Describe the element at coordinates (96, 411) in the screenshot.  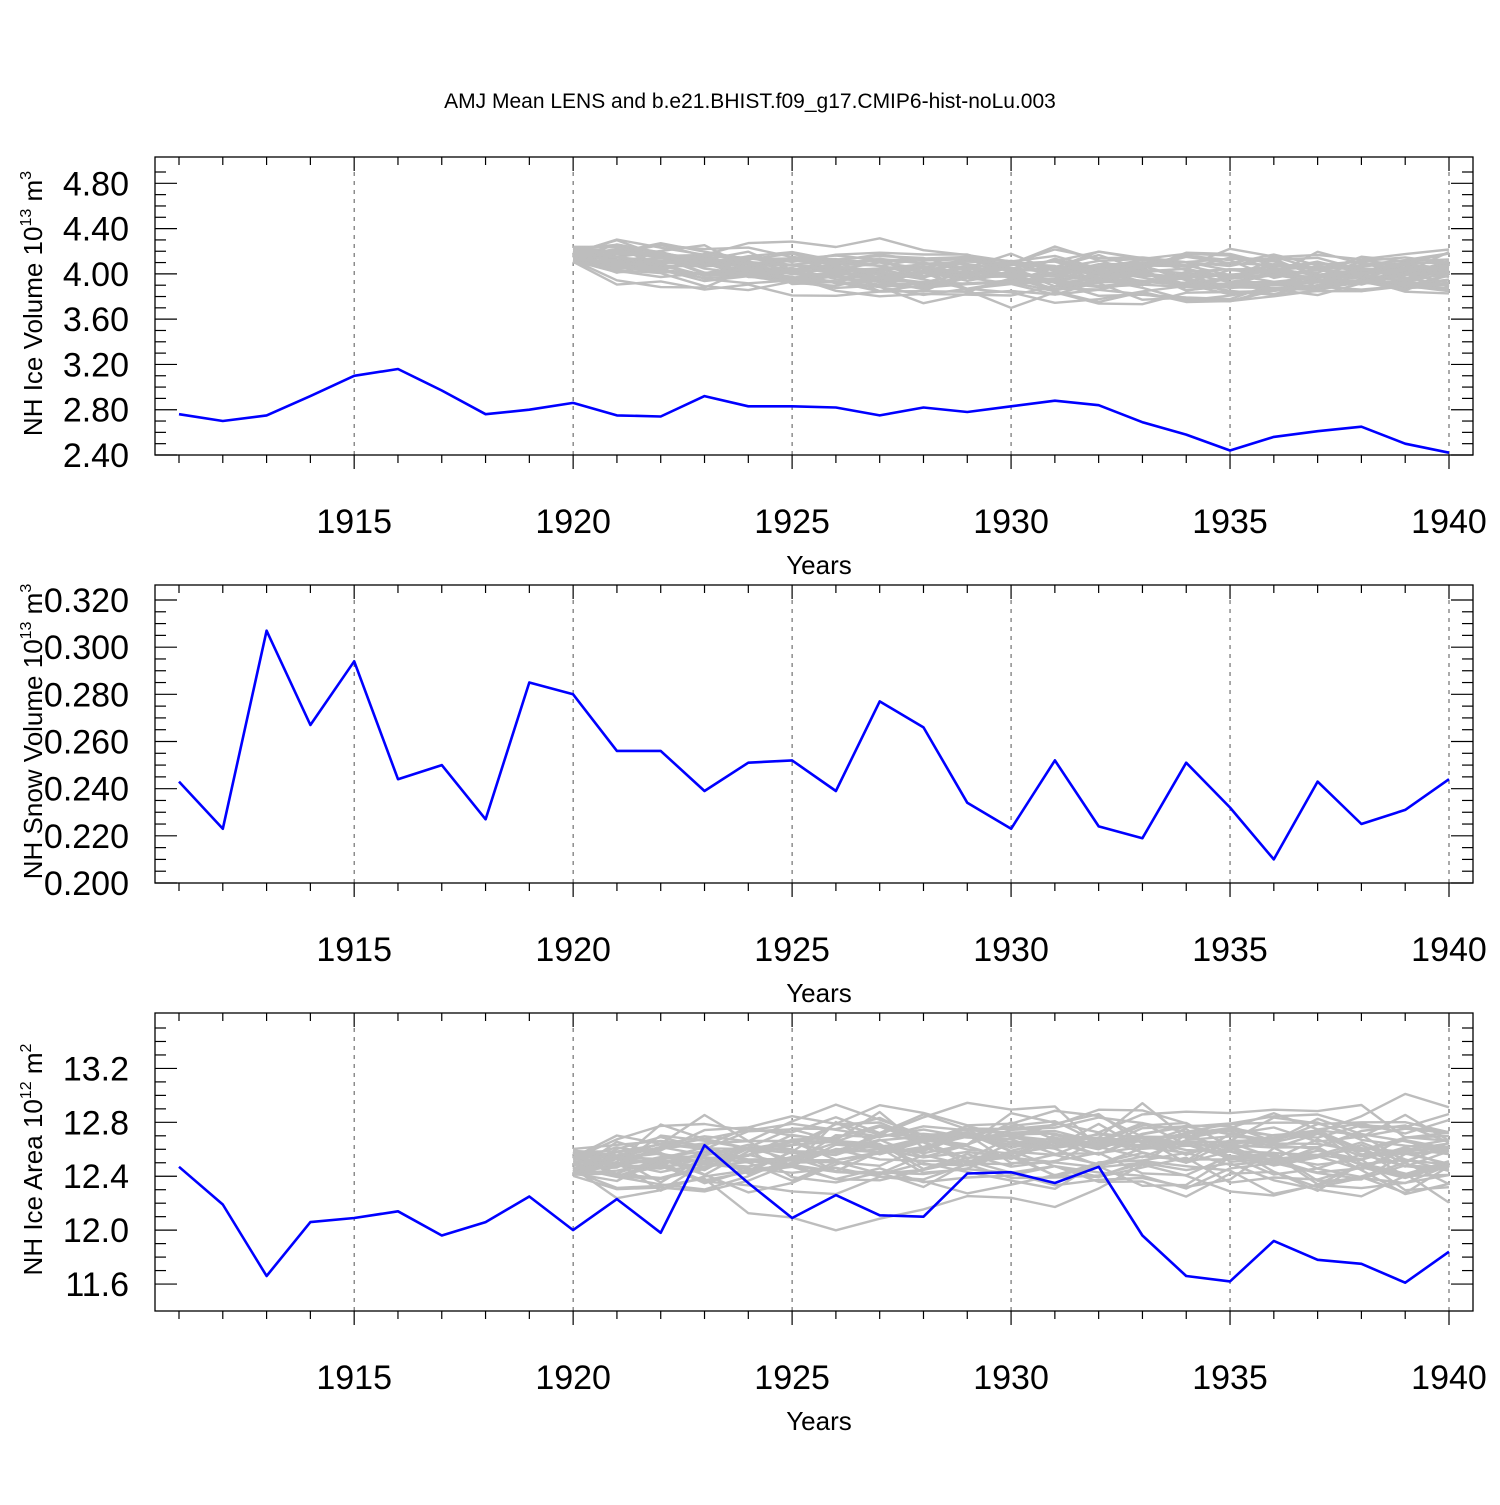
I see `y-tick-label: 2.80` at that location.